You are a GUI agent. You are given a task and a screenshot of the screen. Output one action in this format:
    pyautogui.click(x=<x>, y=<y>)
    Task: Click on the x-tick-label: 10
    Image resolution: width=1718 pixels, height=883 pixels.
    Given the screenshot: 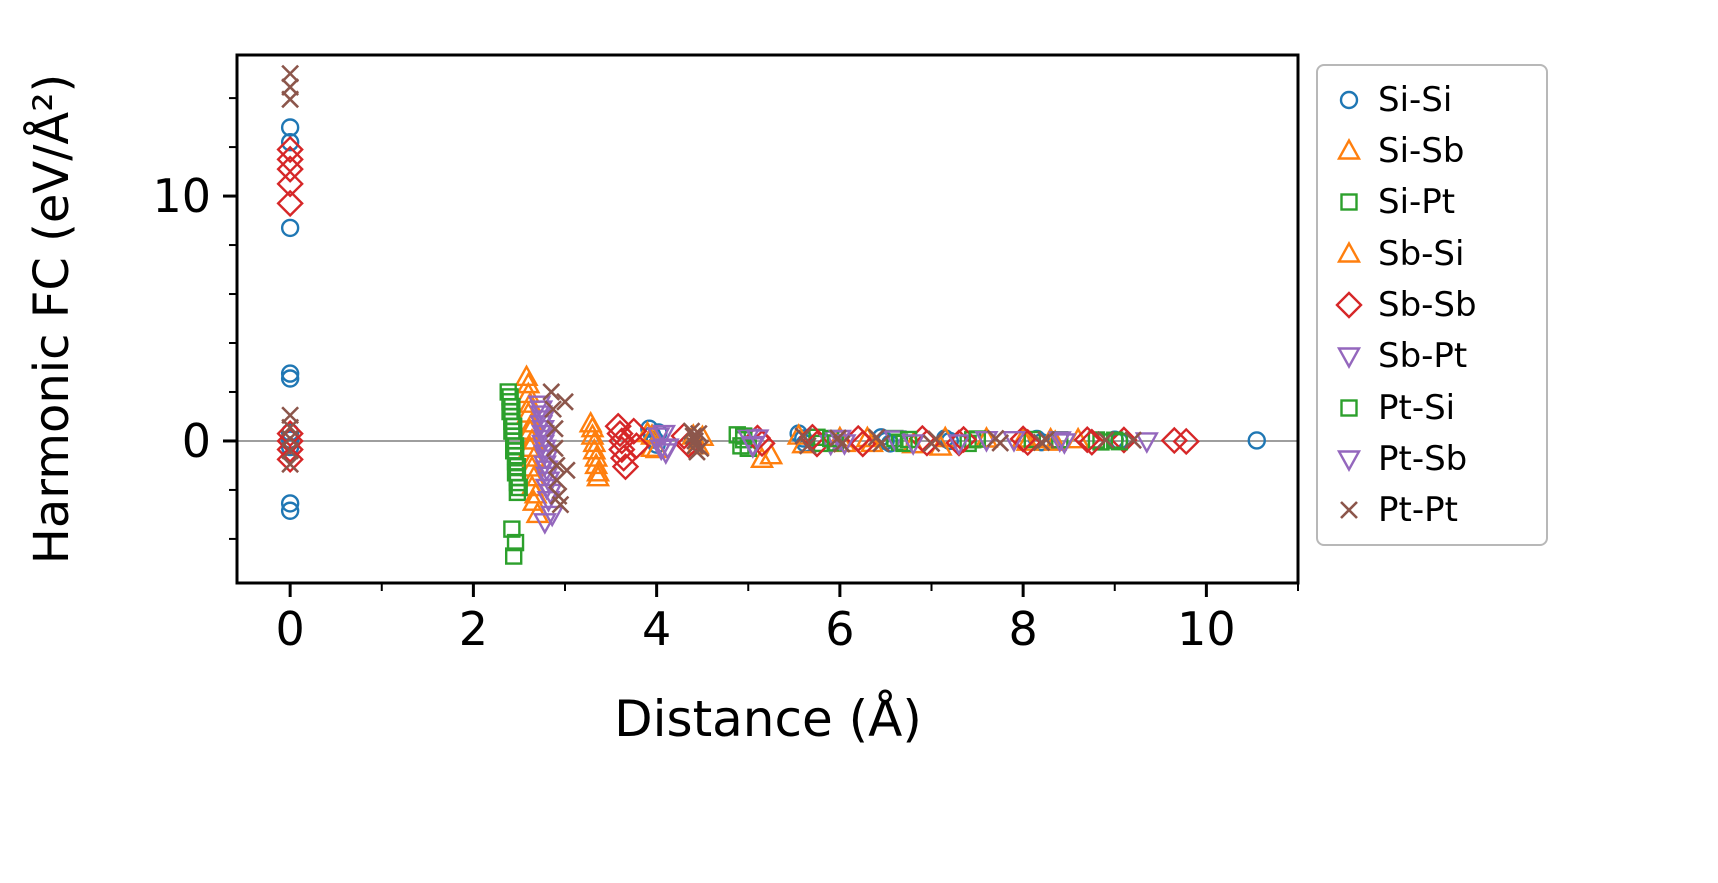 What is the action you would take?
    pyautogui.click(x=1206, y=629)
    